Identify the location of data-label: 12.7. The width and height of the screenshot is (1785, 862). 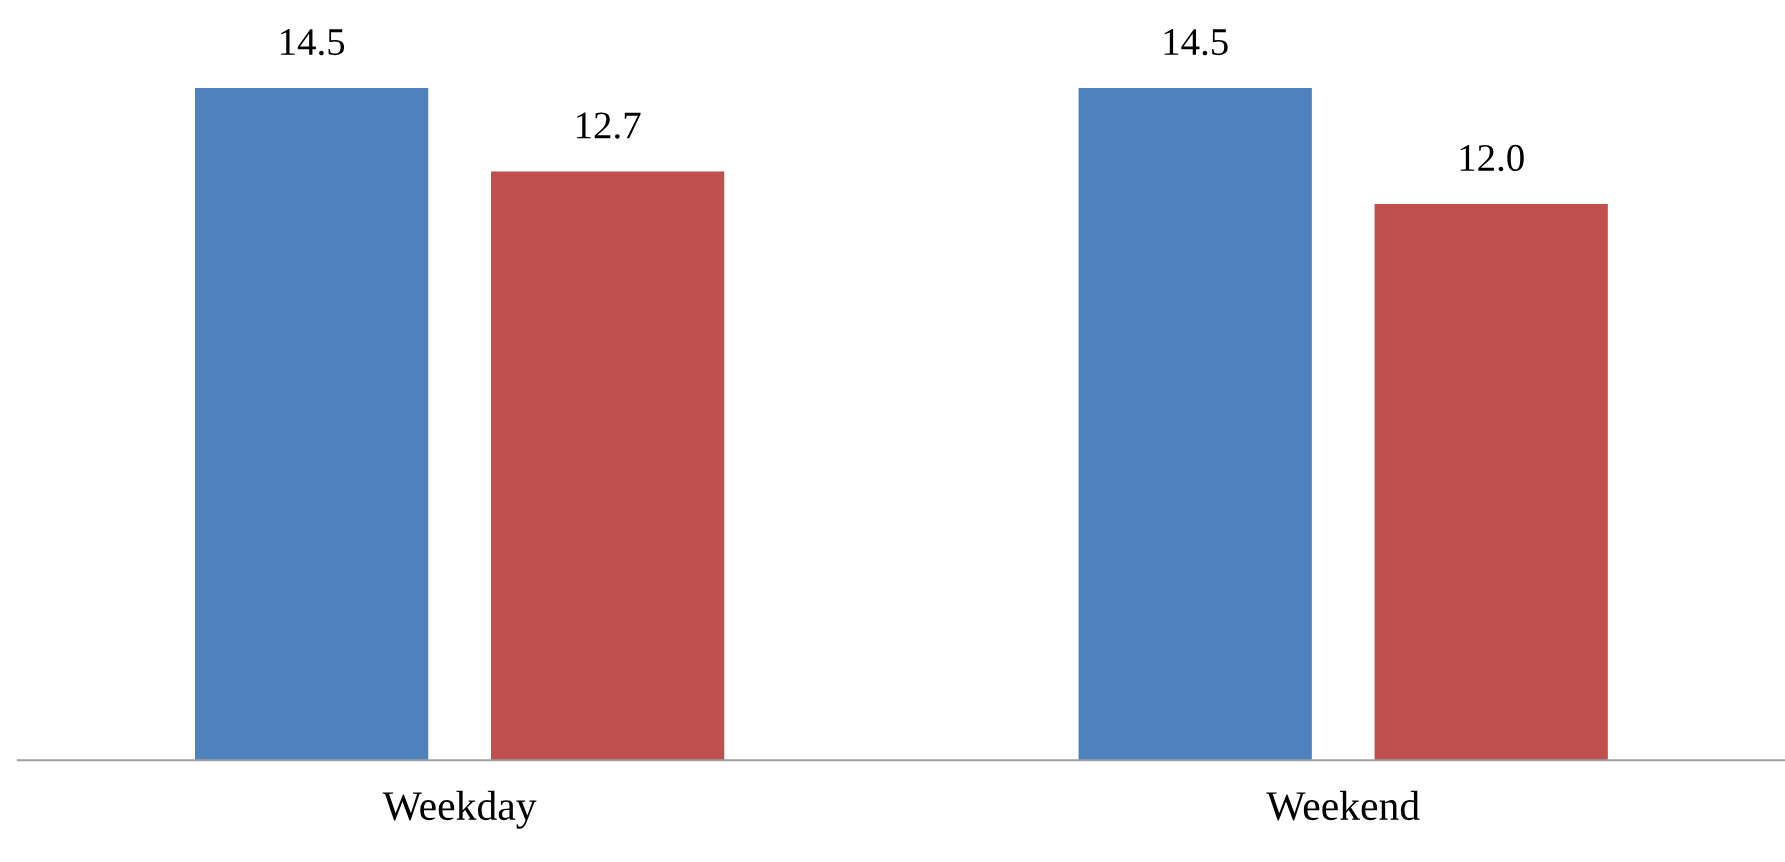
(609, 125).